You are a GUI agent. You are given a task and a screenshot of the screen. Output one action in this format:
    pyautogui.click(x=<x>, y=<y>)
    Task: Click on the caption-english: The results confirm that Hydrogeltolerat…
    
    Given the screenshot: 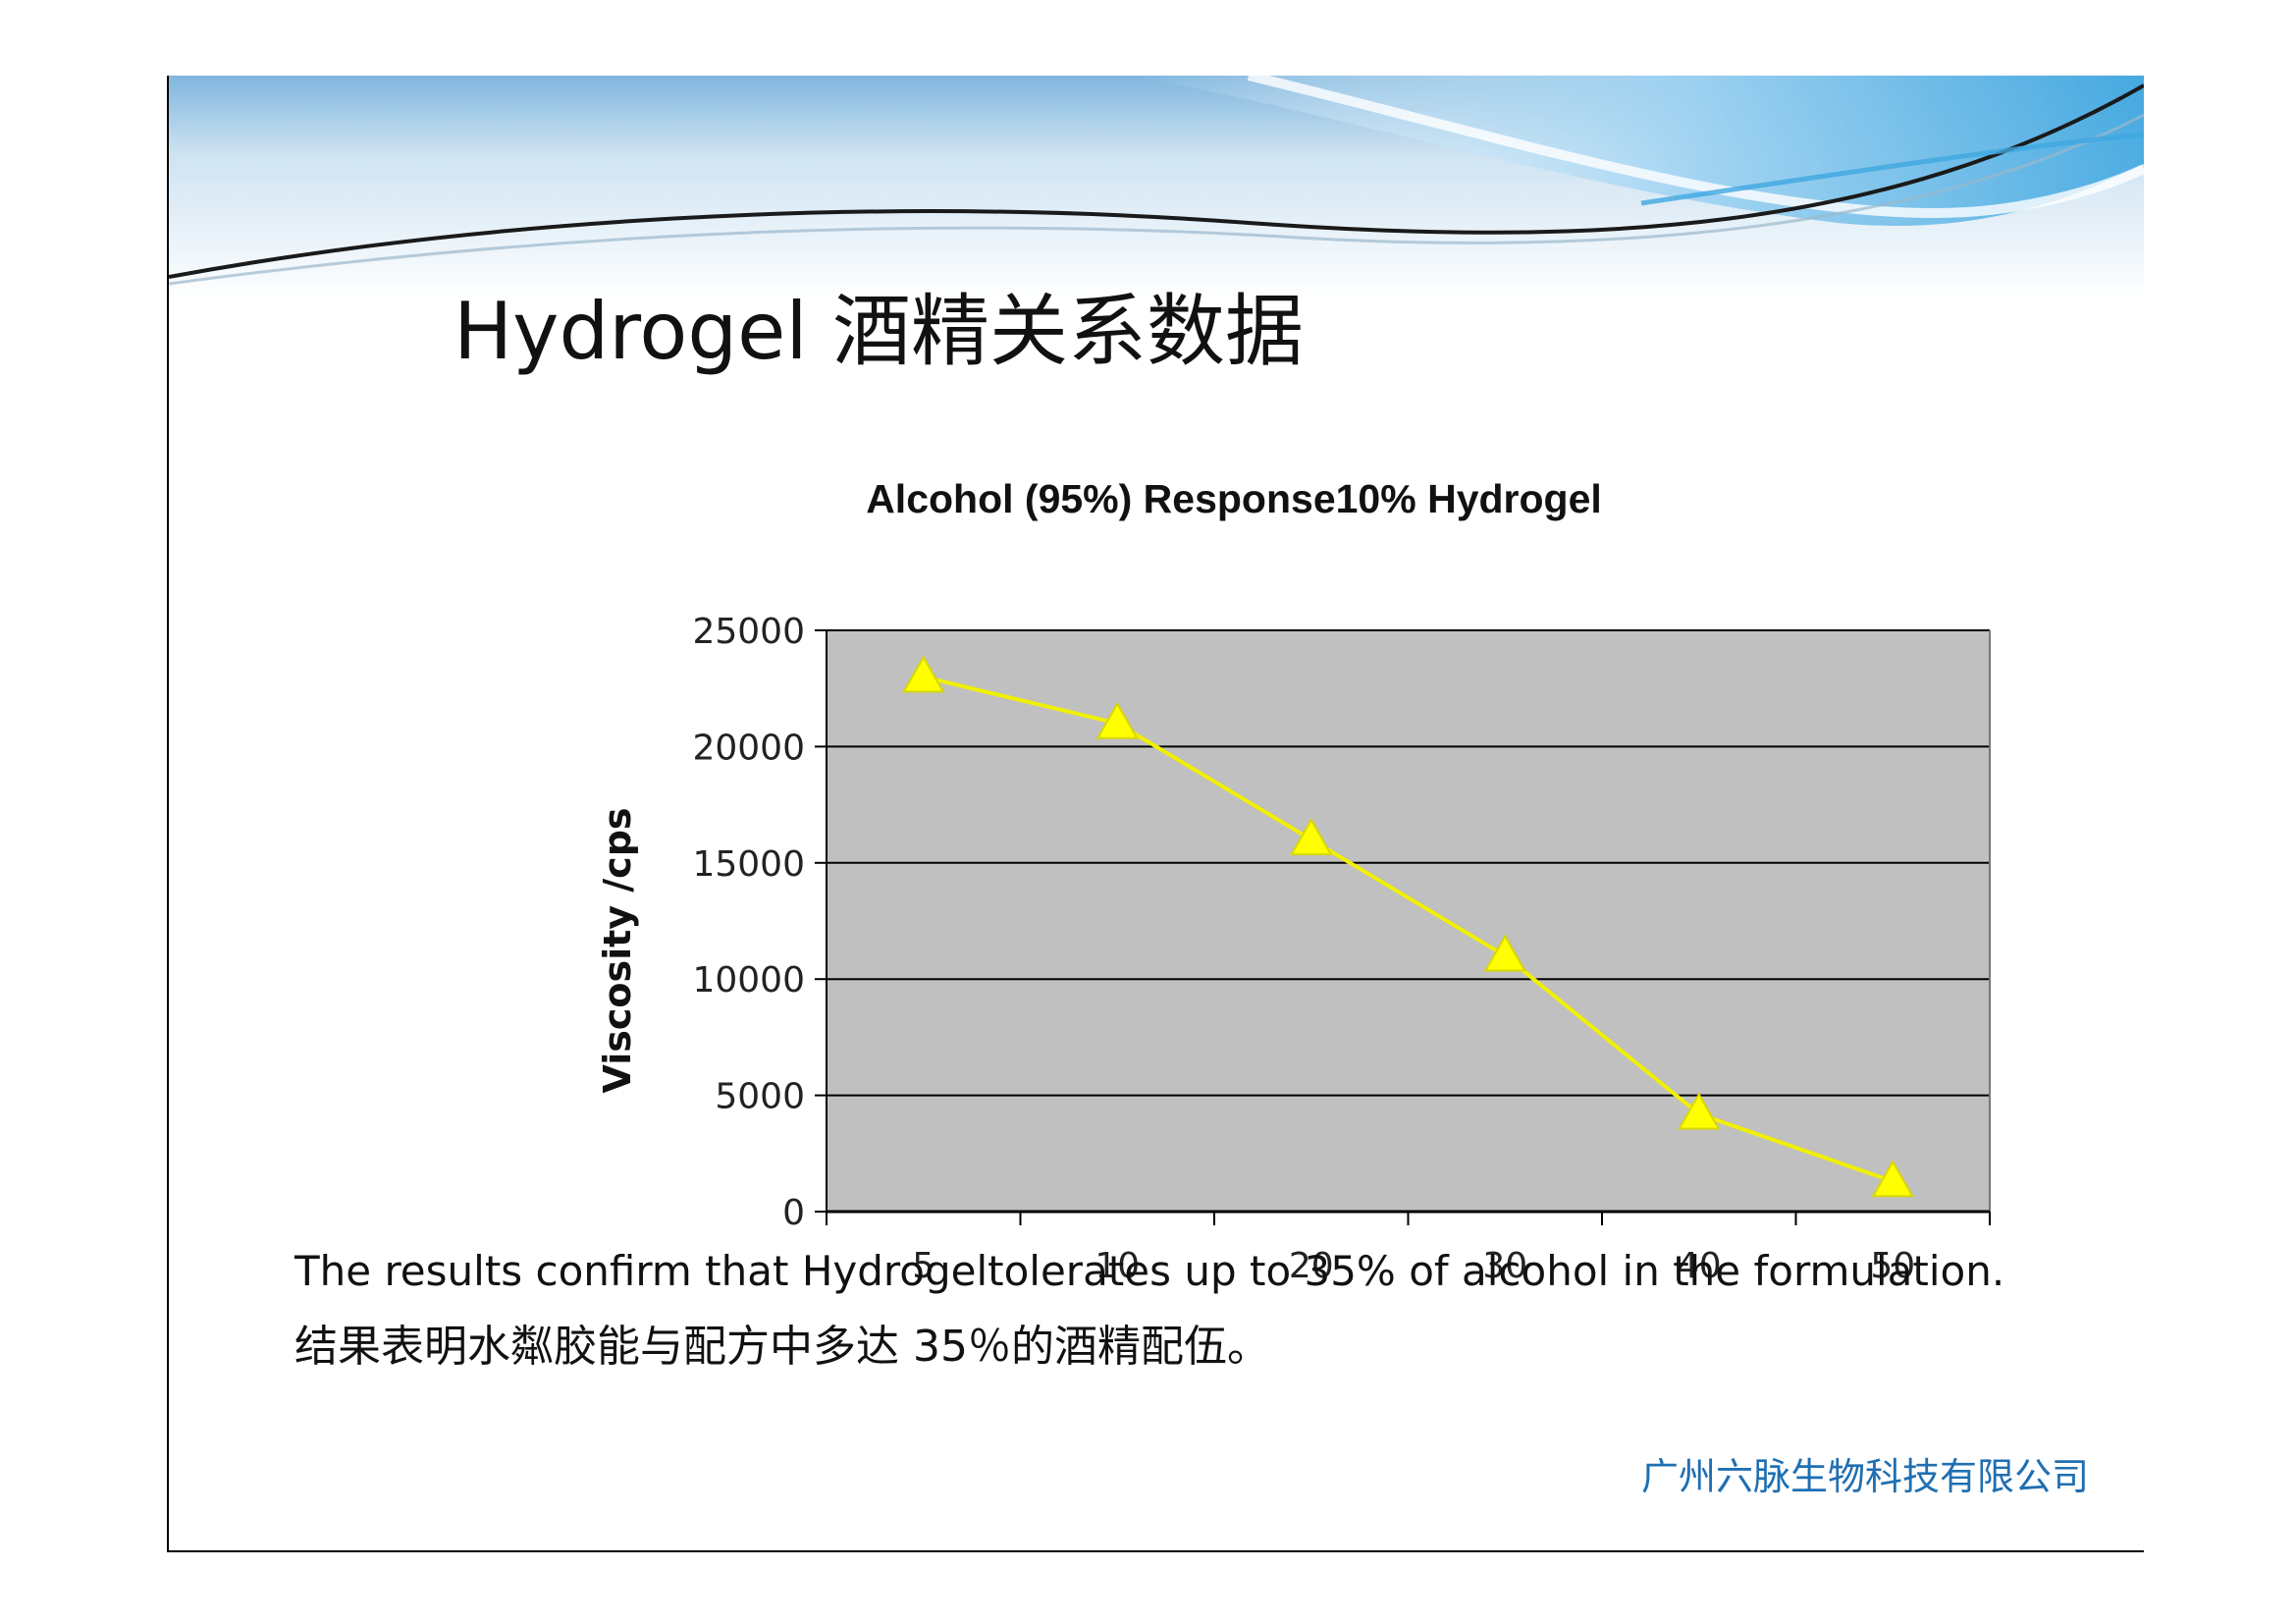 What is the action you would take?
    pyautogui.click(x=1149, y=1271)
    